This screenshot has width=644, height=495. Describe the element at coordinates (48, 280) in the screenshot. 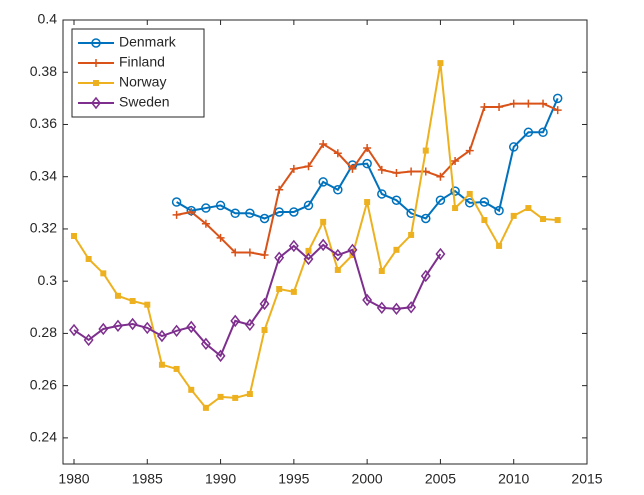

I see `y-tick-label: 0.3` at that location.